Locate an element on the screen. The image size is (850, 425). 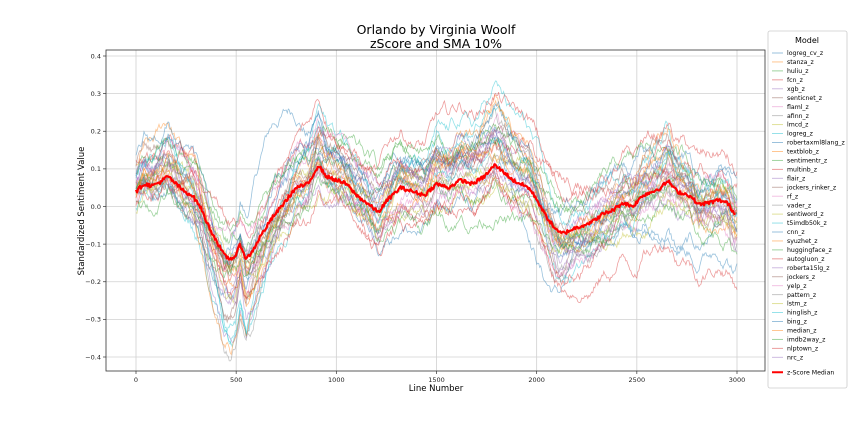
legend-entry: xgb_z is located at coordinates (796, 89).